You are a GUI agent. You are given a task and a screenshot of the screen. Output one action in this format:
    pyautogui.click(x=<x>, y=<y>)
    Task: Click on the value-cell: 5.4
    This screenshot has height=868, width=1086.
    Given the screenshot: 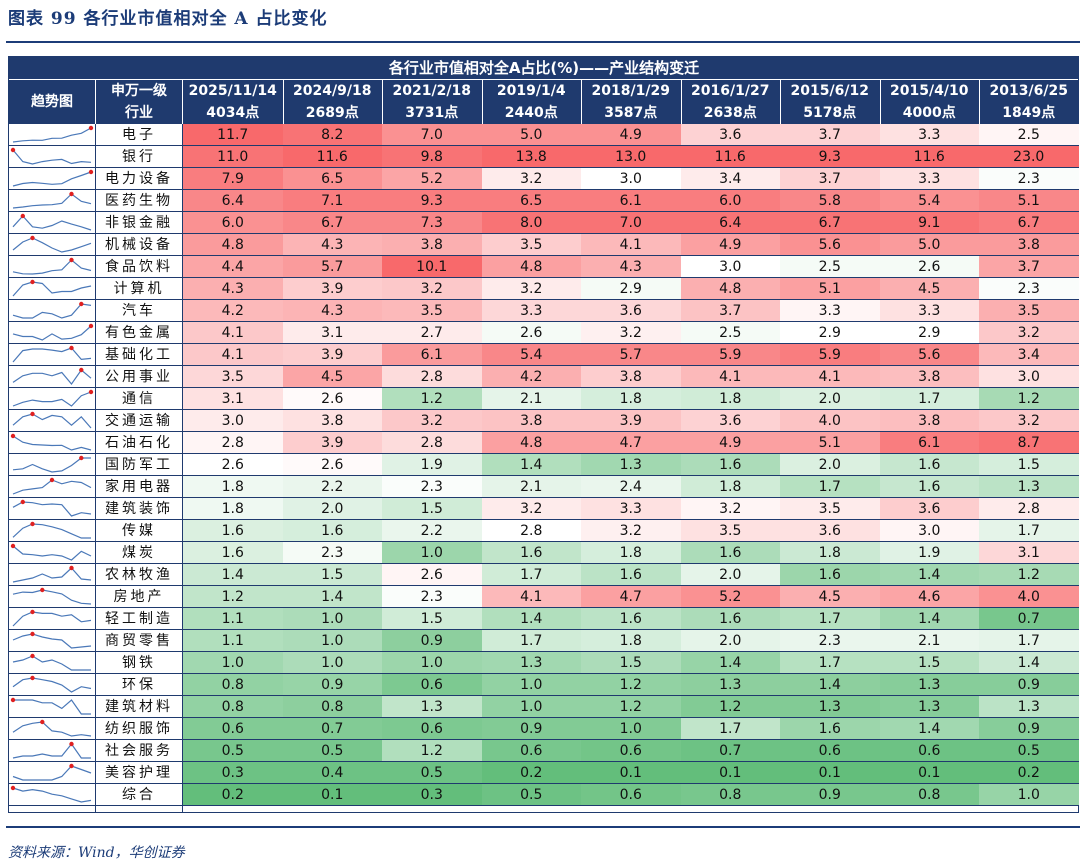 What is the action you would take?
    pyautogui.click(x=929, y=201)
    